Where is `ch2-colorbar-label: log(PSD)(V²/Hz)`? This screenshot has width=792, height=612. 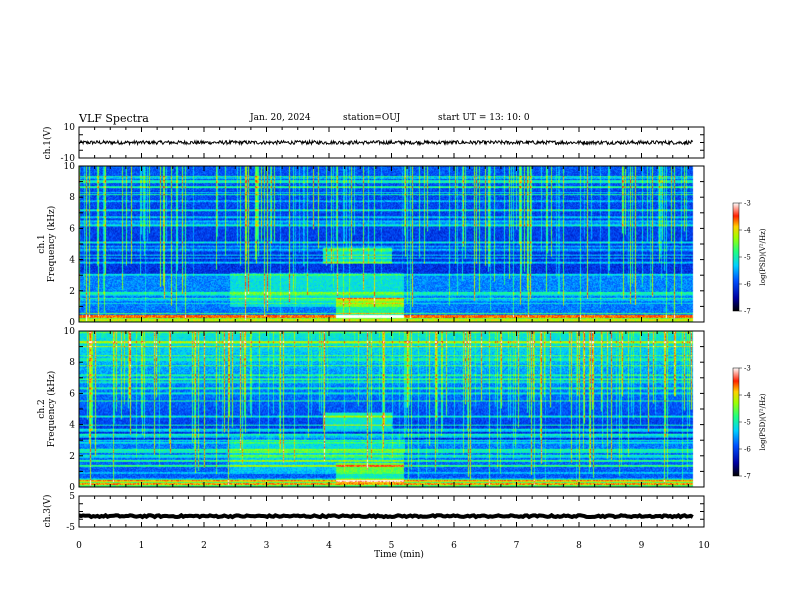
ch2-colorbar-label: log(PSD)(V²/Hz) is located at coordinates (763, 421).